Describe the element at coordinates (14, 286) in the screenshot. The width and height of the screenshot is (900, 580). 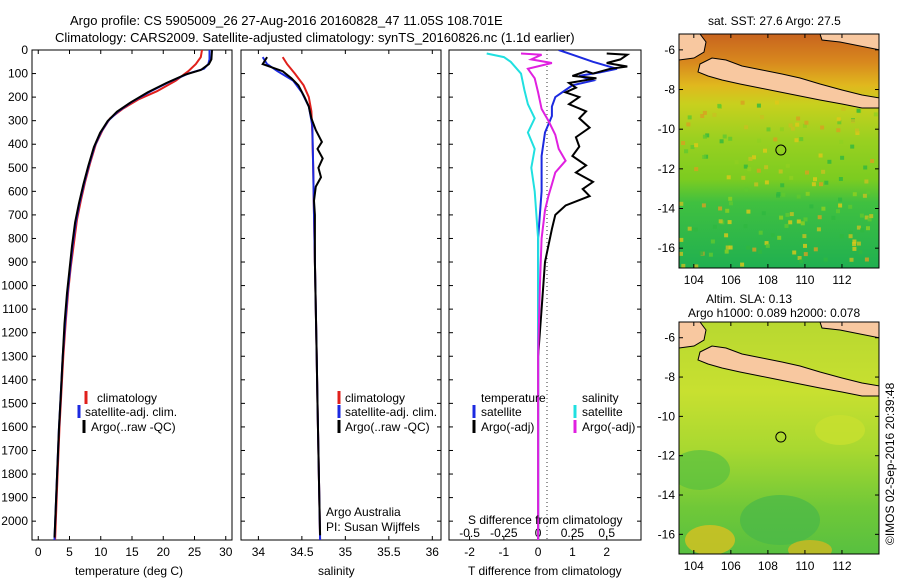
I see `depth-tick-label: 1000` at that location.